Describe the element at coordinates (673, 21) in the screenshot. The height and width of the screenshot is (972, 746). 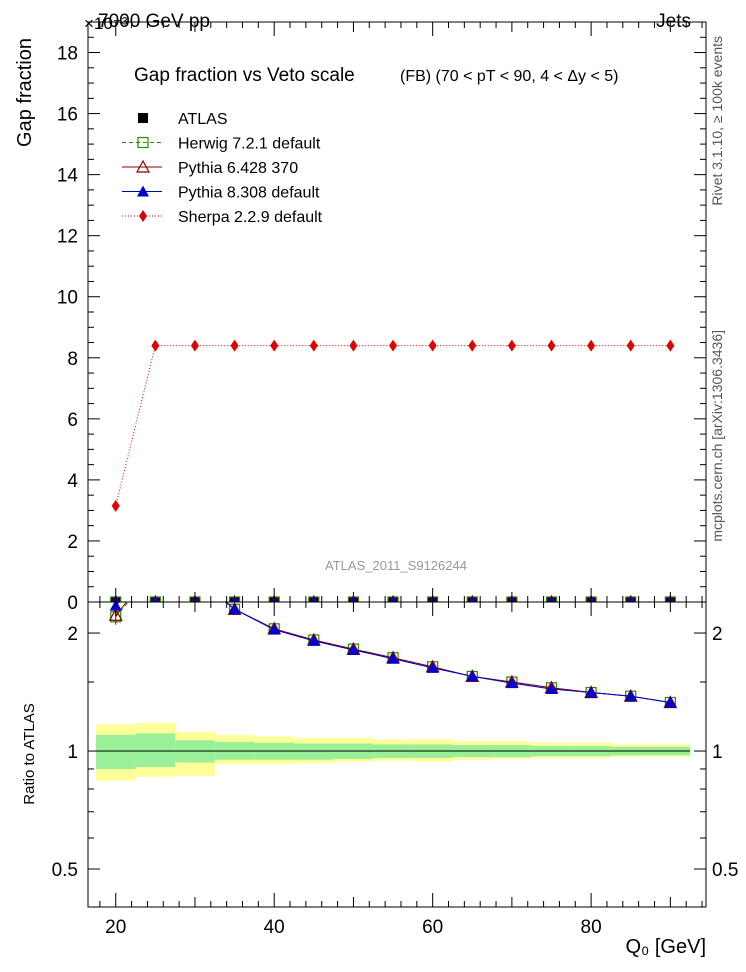
I see `process-label: Jets` at that location.